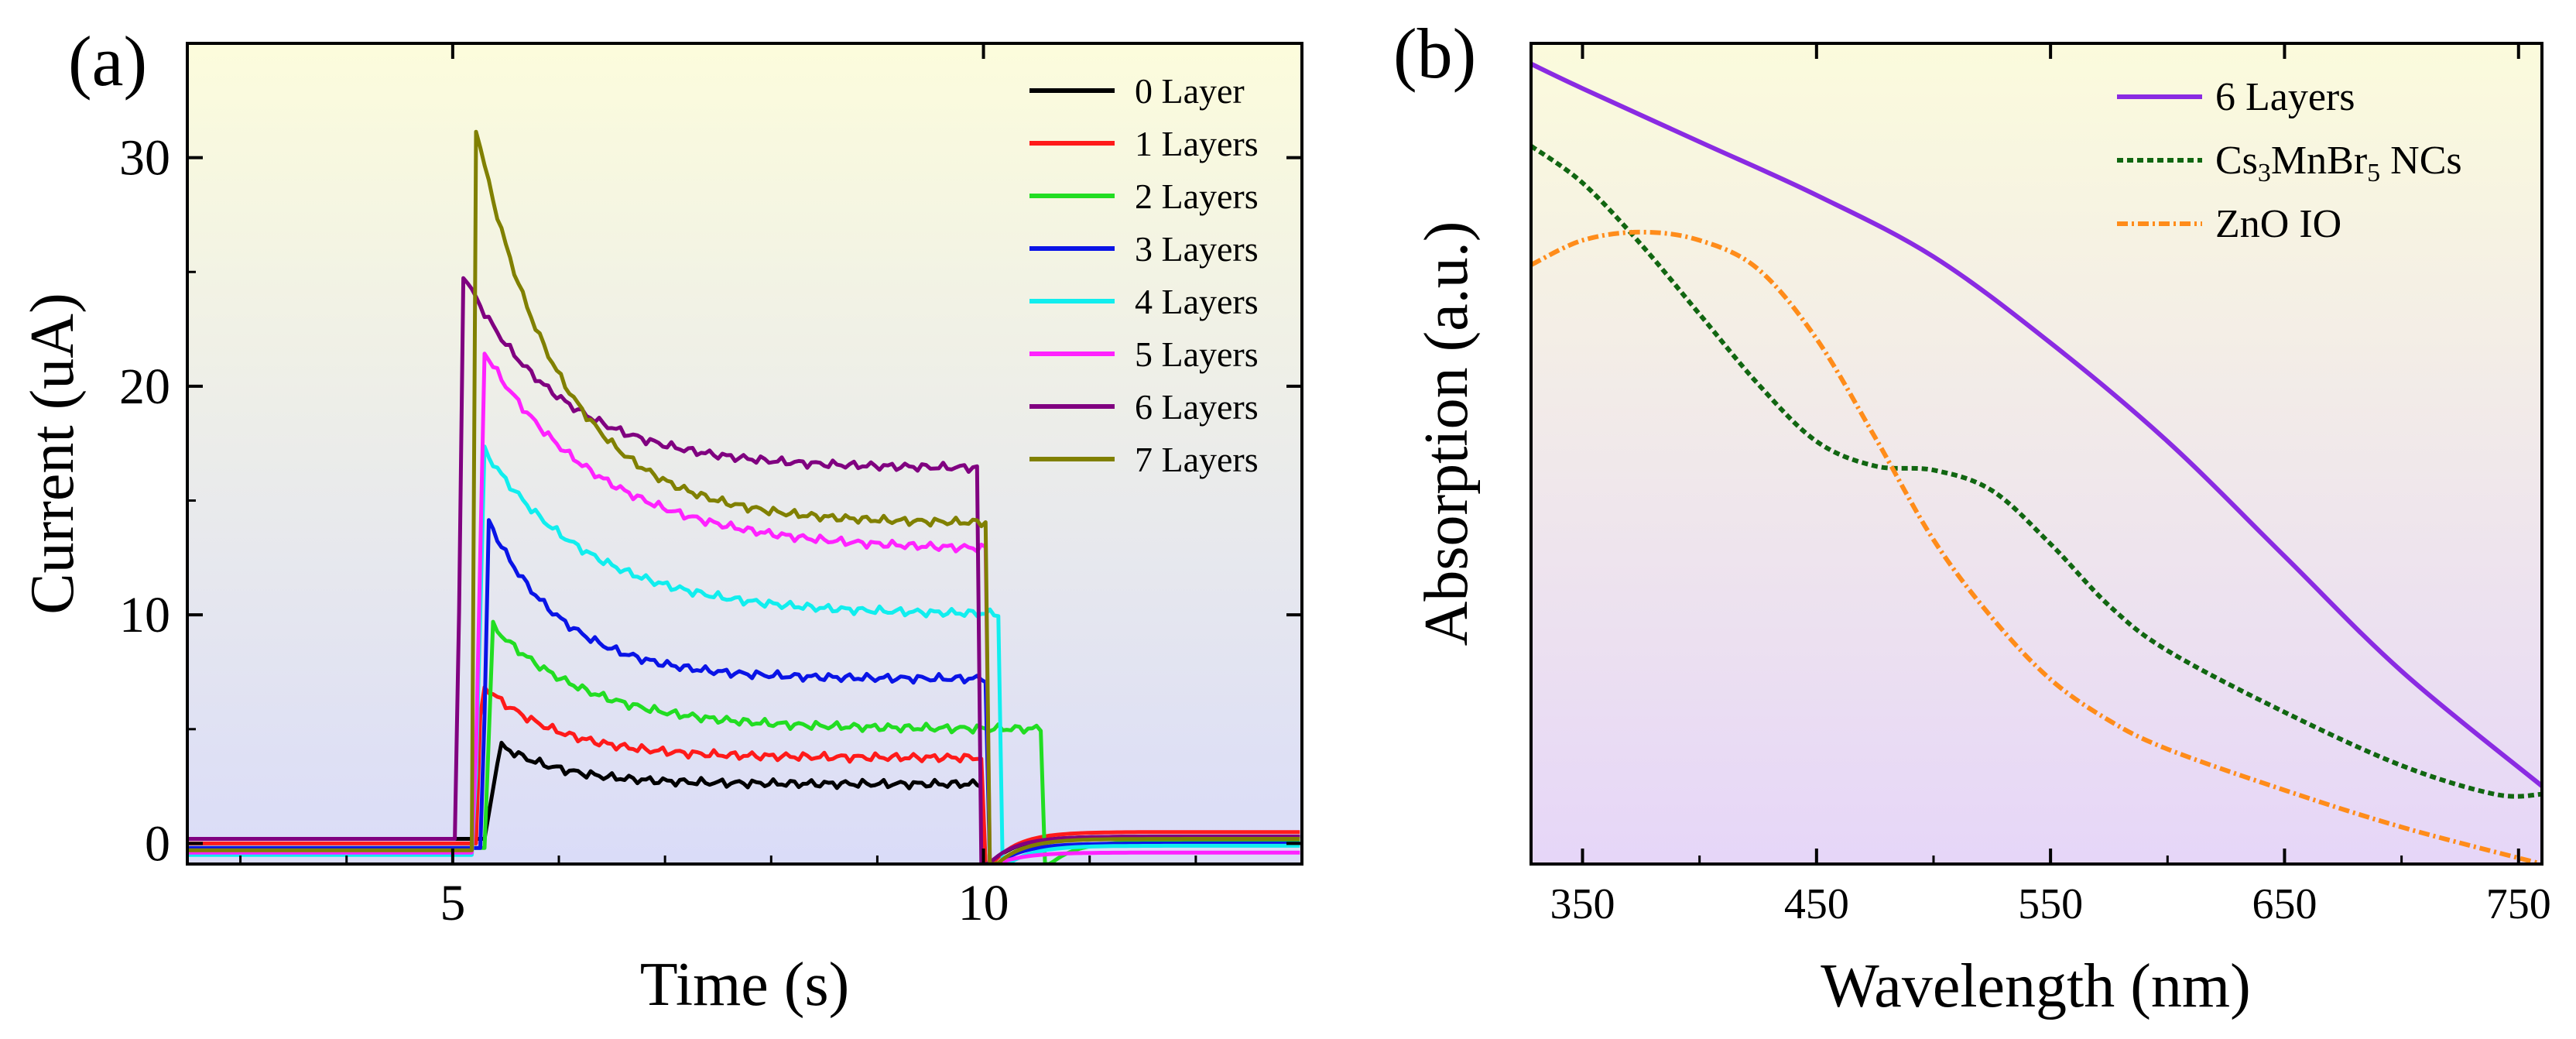  What do you see at coordinates (2036, 986) in the screenshot?
I see `panel-b-x-axis-label: Wavelength (nm)` at bounding box center [2036, 986].